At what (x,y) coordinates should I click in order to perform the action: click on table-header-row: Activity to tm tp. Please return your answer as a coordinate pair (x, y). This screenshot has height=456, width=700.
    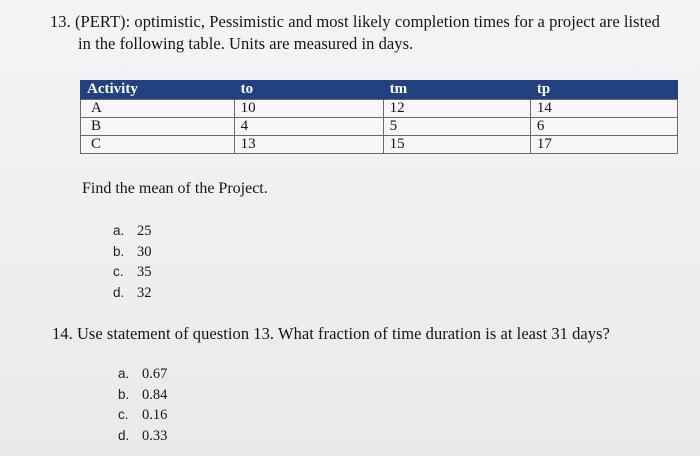
    Looking at the image, I should click on (379, 90).